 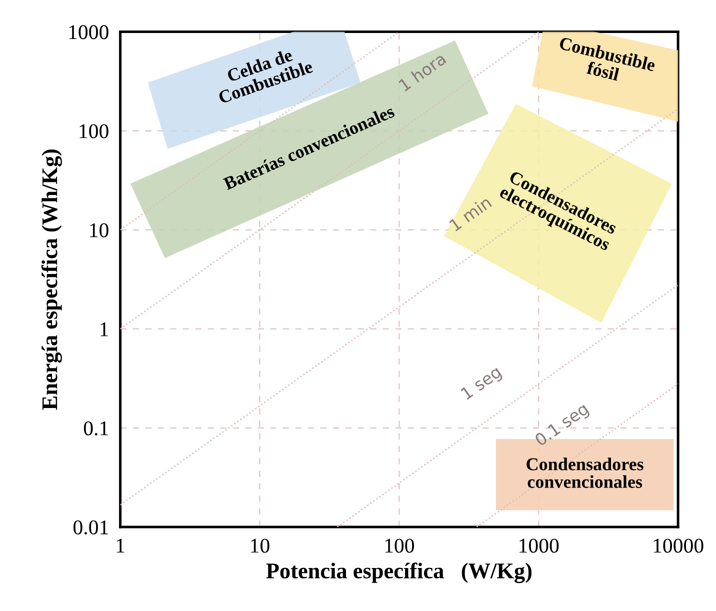 What do you see at coordinates (104, 329) in the screenshot?
I see `y-tick-label: 1` at bounding box center [104, 329].